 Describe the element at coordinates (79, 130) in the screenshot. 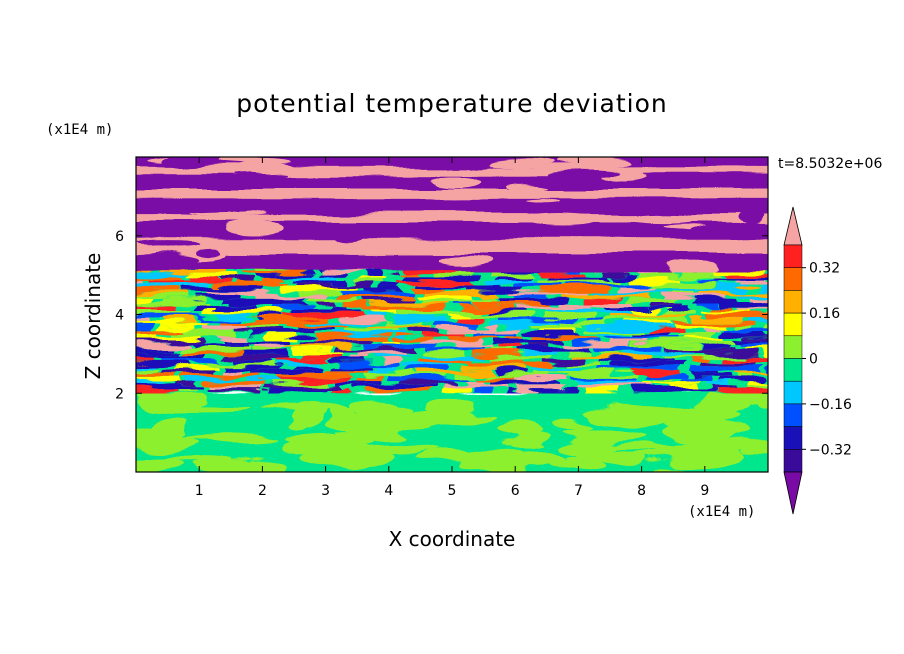

I see `y-unit-label: (x1E4 m)` at that location.